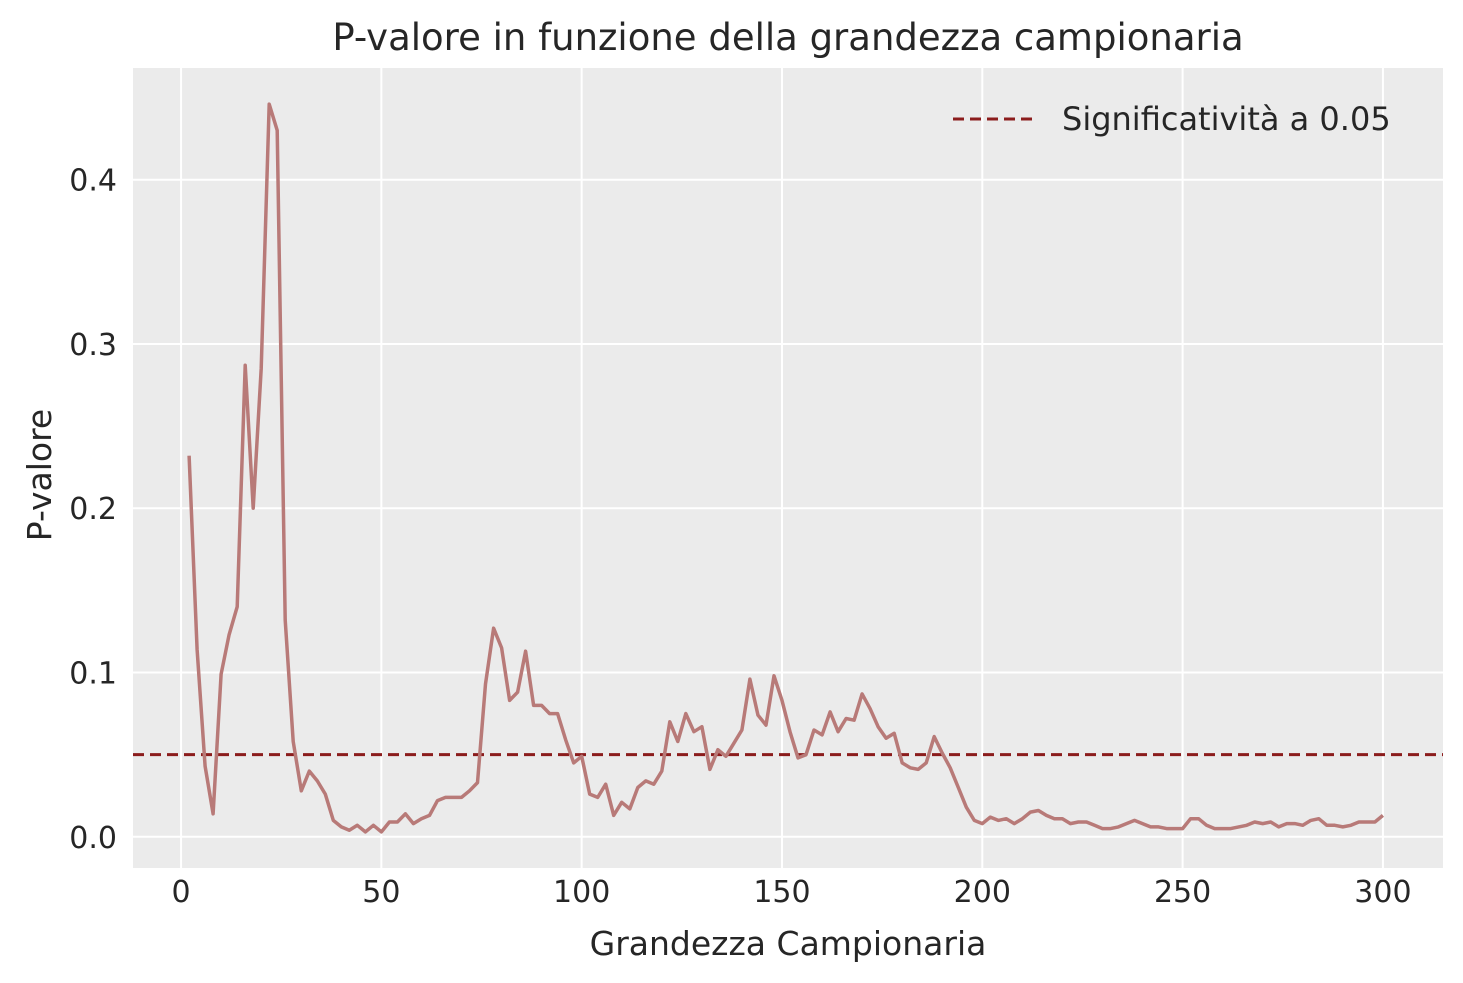  What do you see at coordinates (381, 892) in the screenshot?
I see `x-tick-label: 50` at bounding box center [381, 892].